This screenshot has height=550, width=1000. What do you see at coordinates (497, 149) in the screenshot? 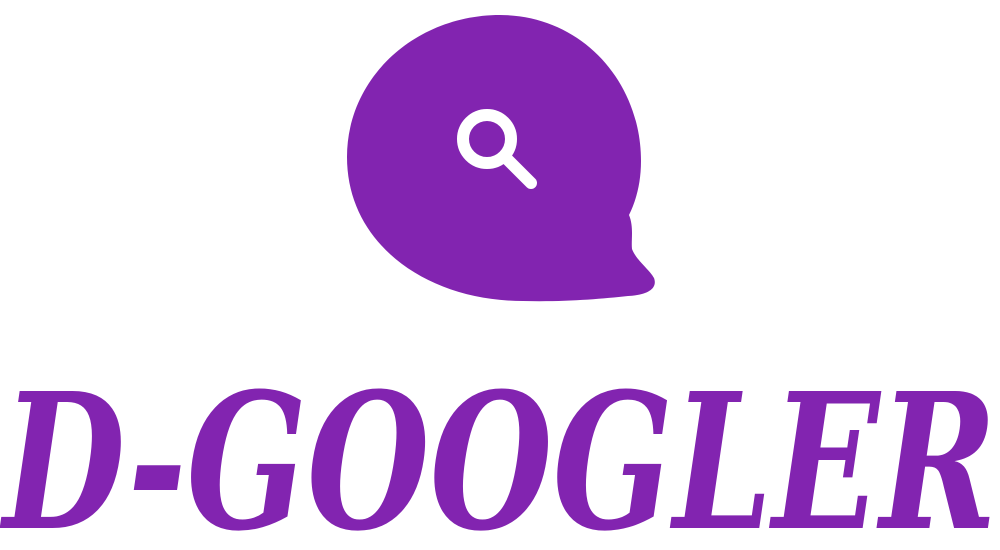
I see `search-icon` at bounding box center [497, 149].